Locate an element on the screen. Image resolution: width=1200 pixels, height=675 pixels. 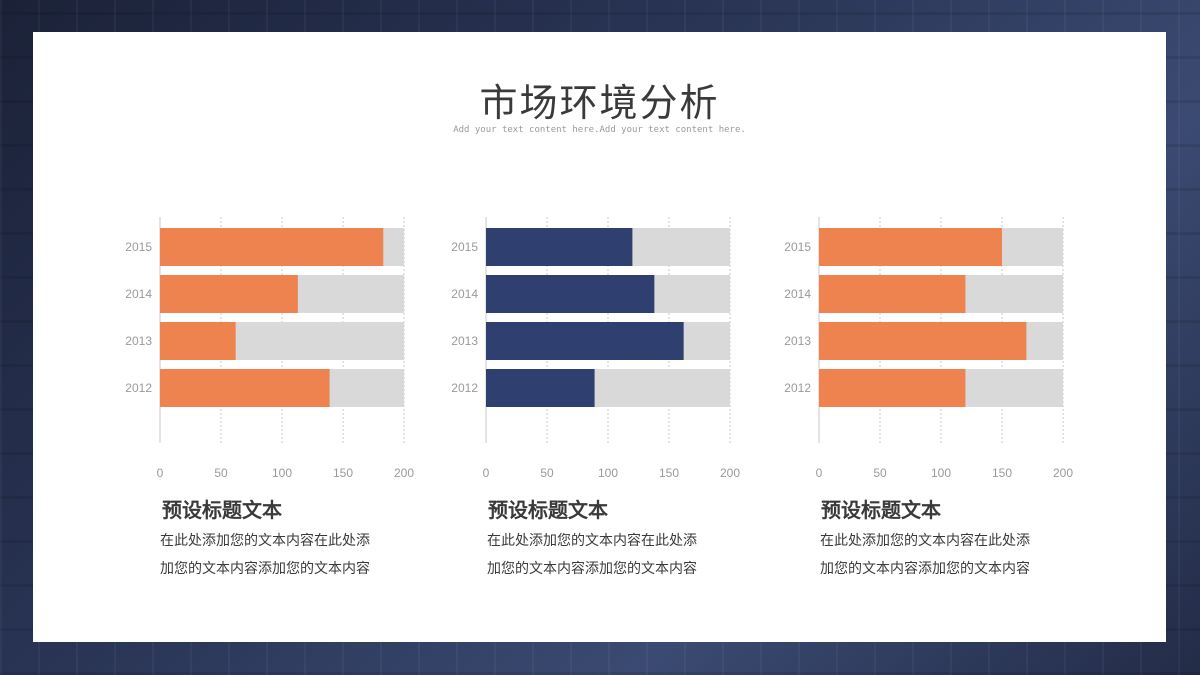
bar-chart-1: 2015 2014 2013 2012 0 50 100 150 200 is located at coordinates (269, 348).